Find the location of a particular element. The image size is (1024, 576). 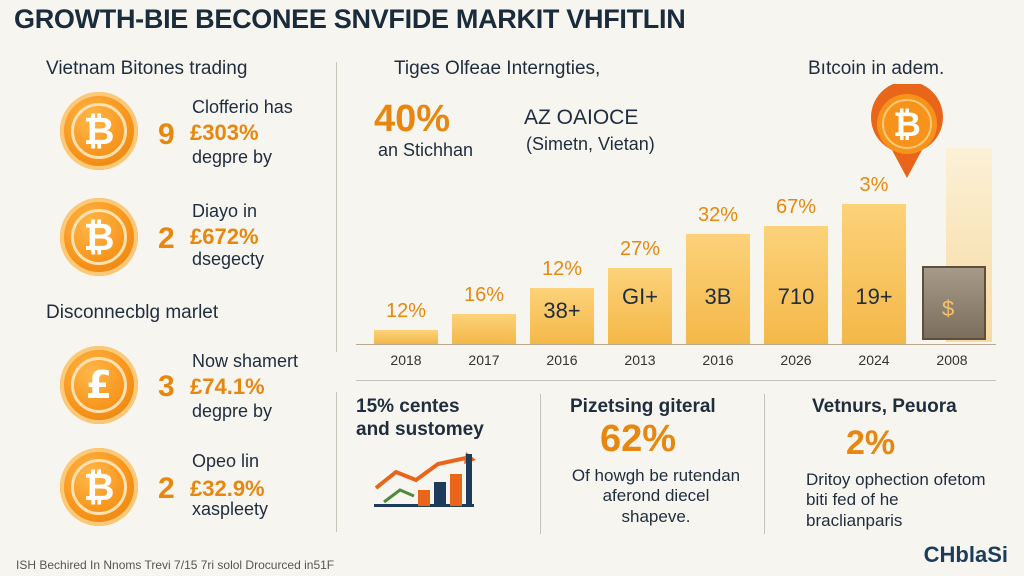

bar-inner-label: 3B is located at coordinates (718, 296).